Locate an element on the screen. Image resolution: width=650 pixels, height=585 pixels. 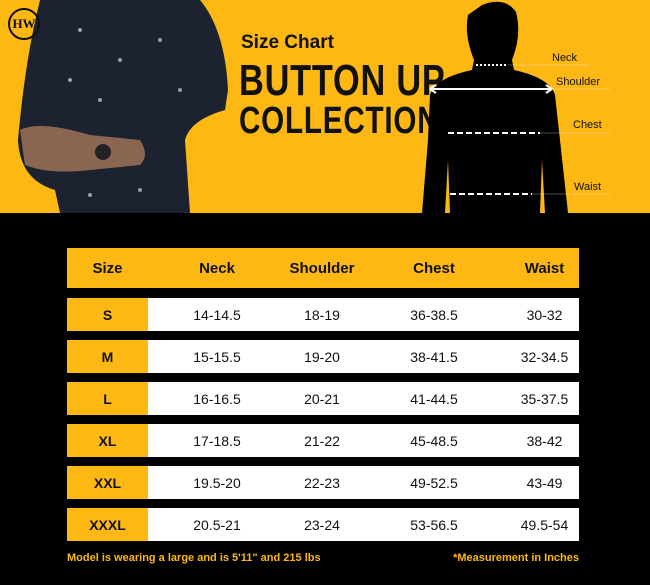
cell-neck: 20.5-21 is located at coordinates (217, 524).